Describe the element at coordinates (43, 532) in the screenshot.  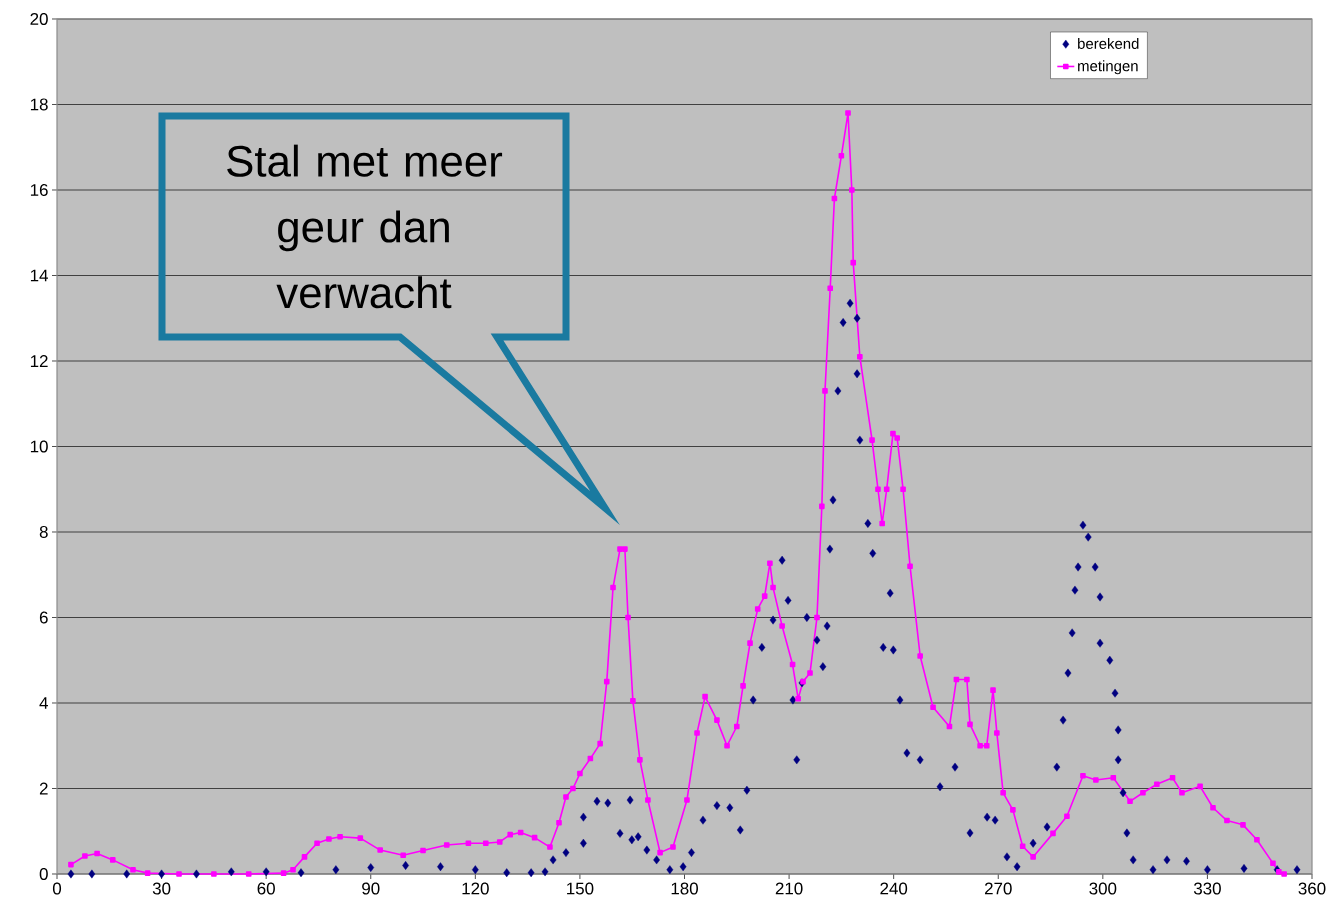
I see `y-tick-label: 8` at that location.